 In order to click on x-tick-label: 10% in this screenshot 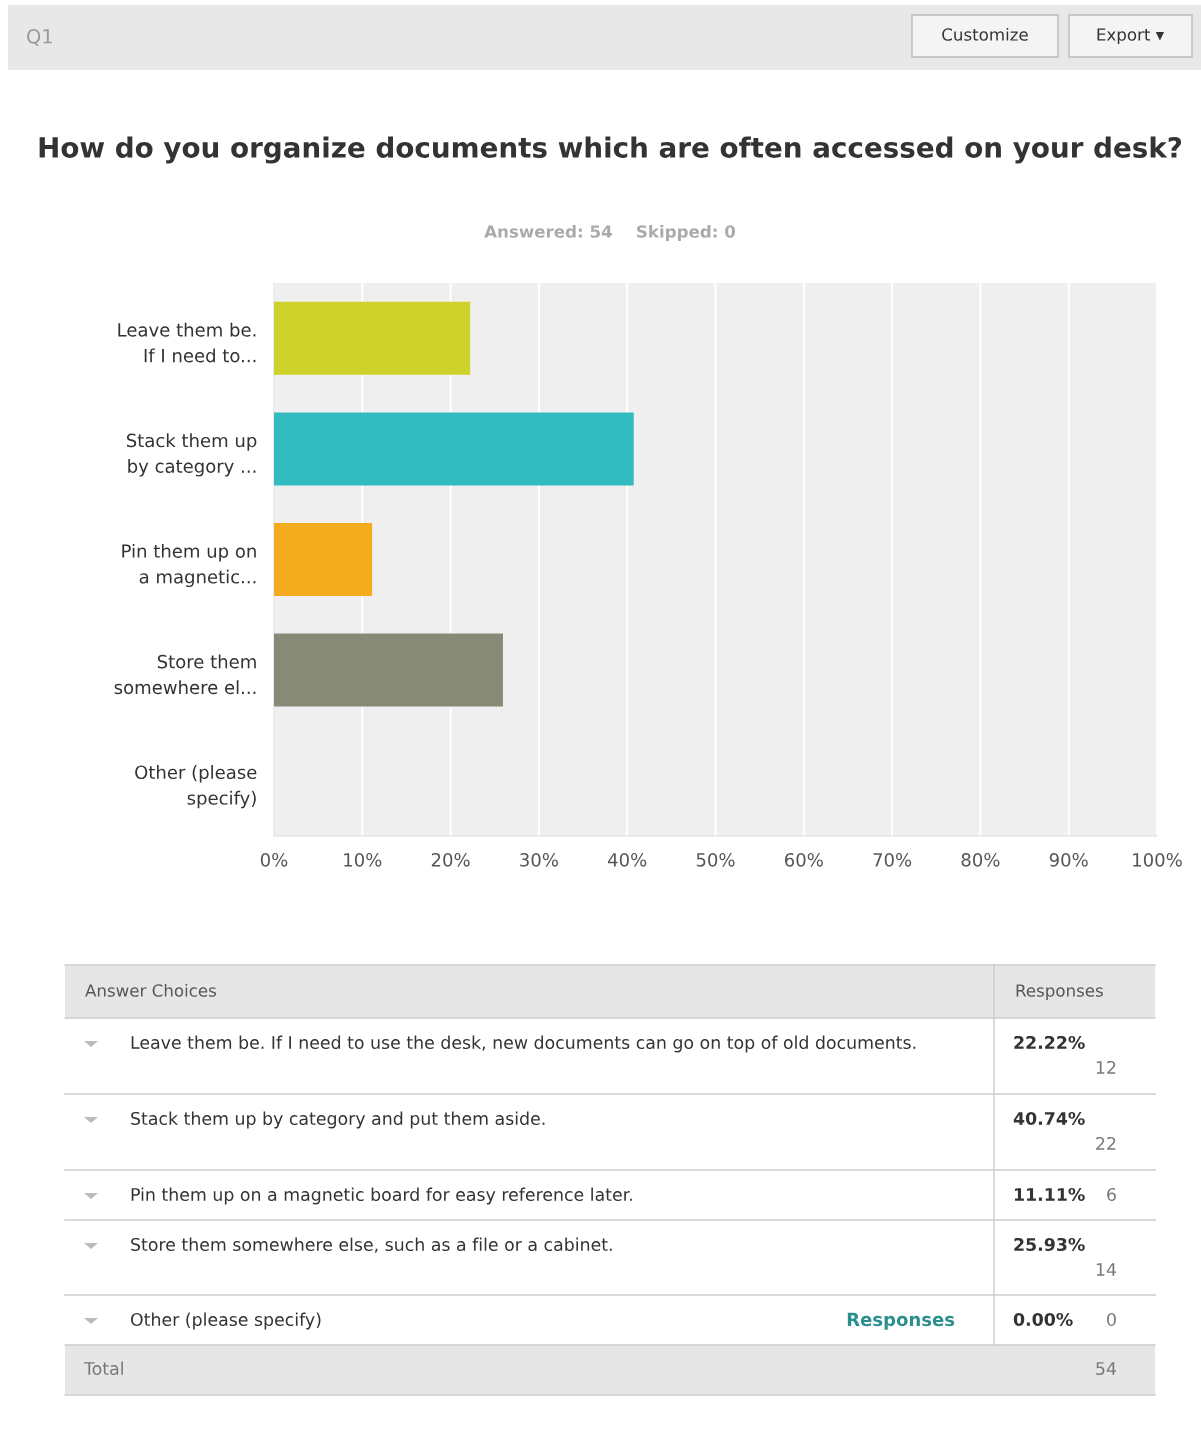, I will do `click(363, 859)`.